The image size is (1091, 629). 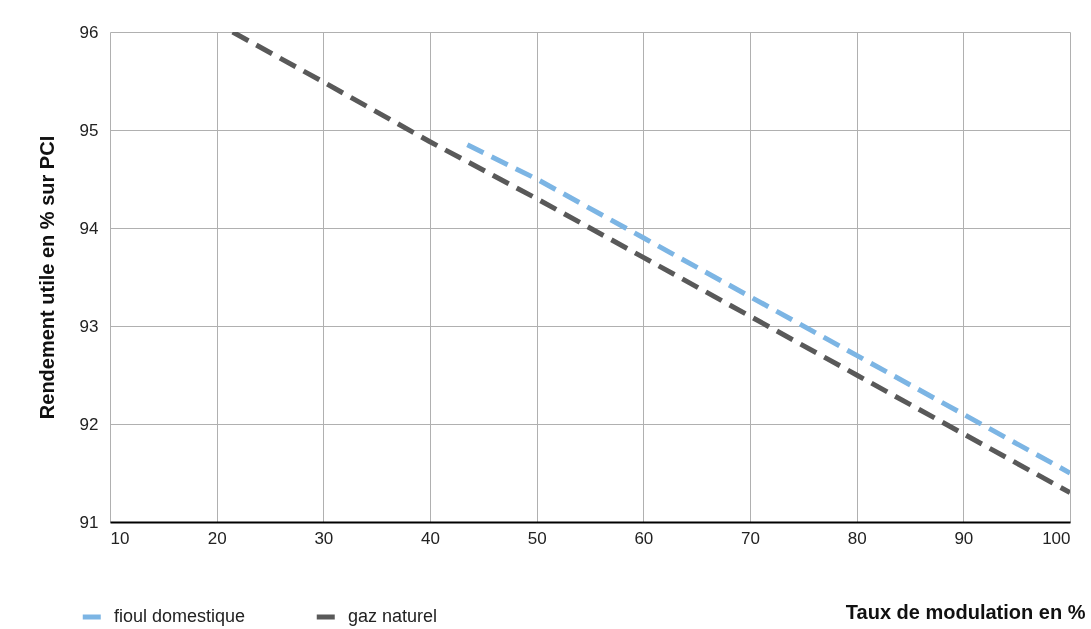 I want to click on x-tick-label: 60, so click(x=644, y=538).